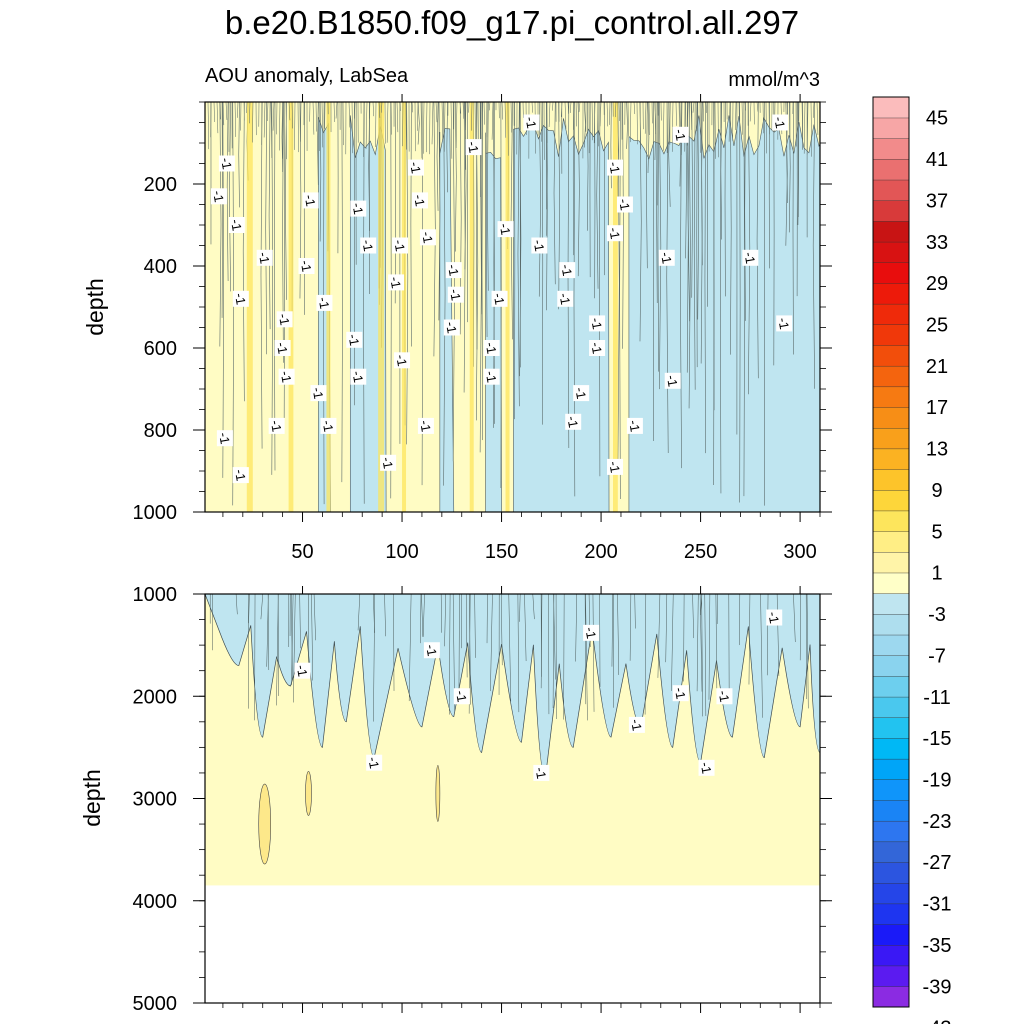 This screenshot has height=1029, width=1024. I want to click on x-tick-label: 100, so click(401, 552).